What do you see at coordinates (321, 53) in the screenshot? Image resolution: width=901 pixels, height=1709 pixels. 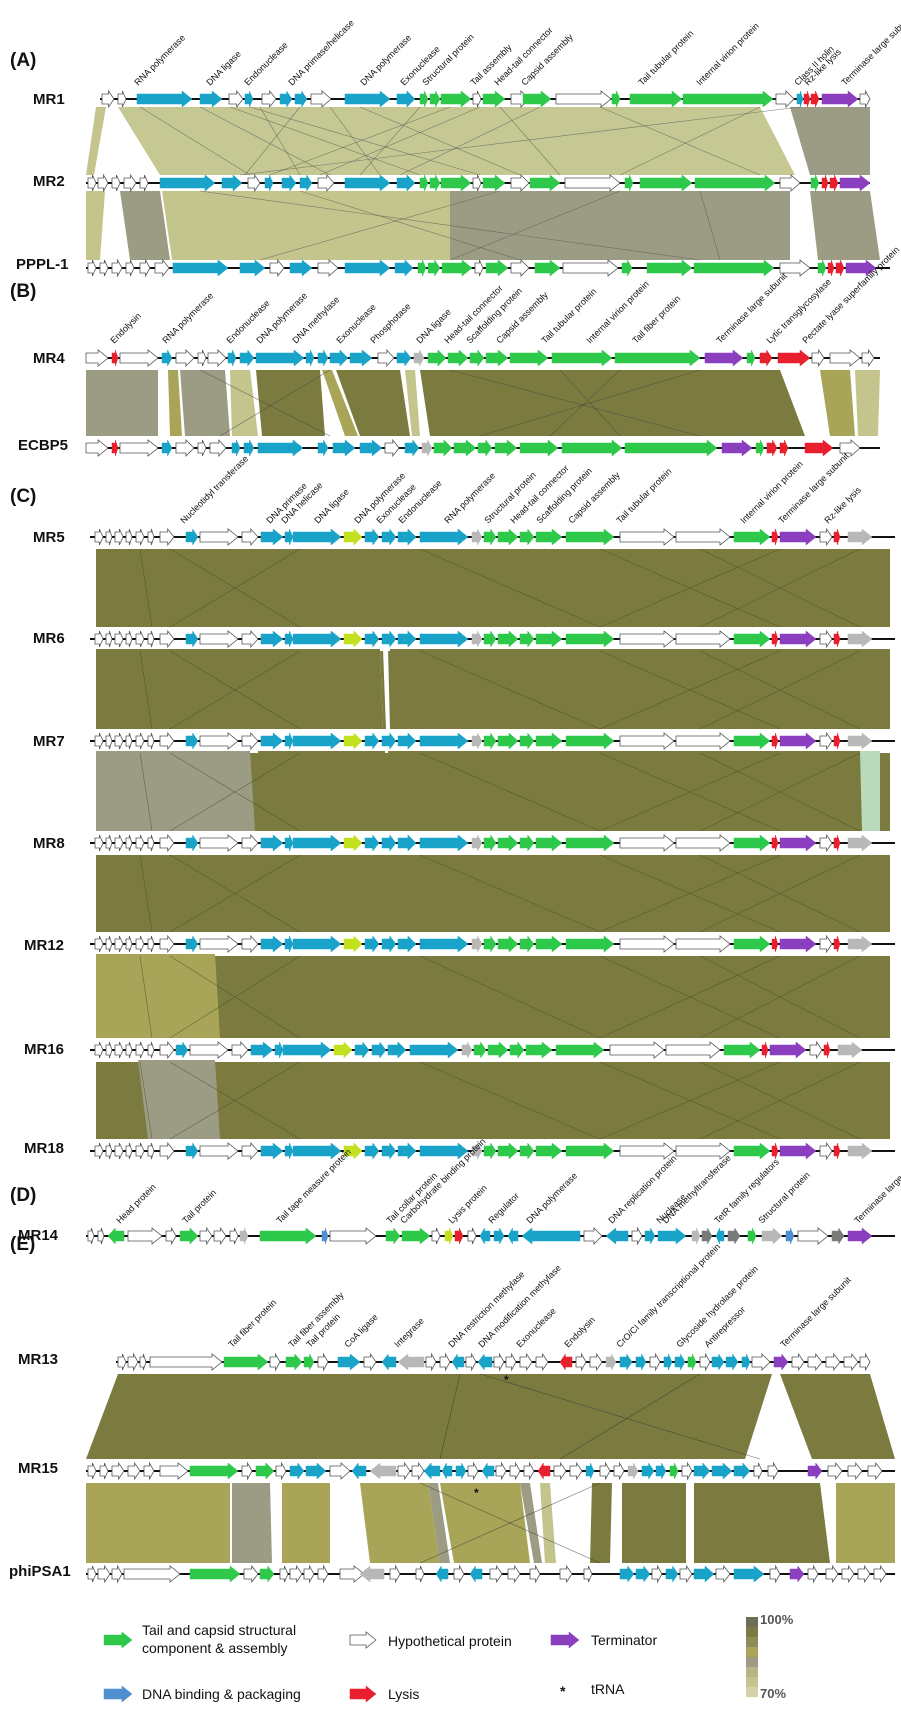 I see `gene-label-a: DNA primase/helicase` at bounding box center [321, 53].